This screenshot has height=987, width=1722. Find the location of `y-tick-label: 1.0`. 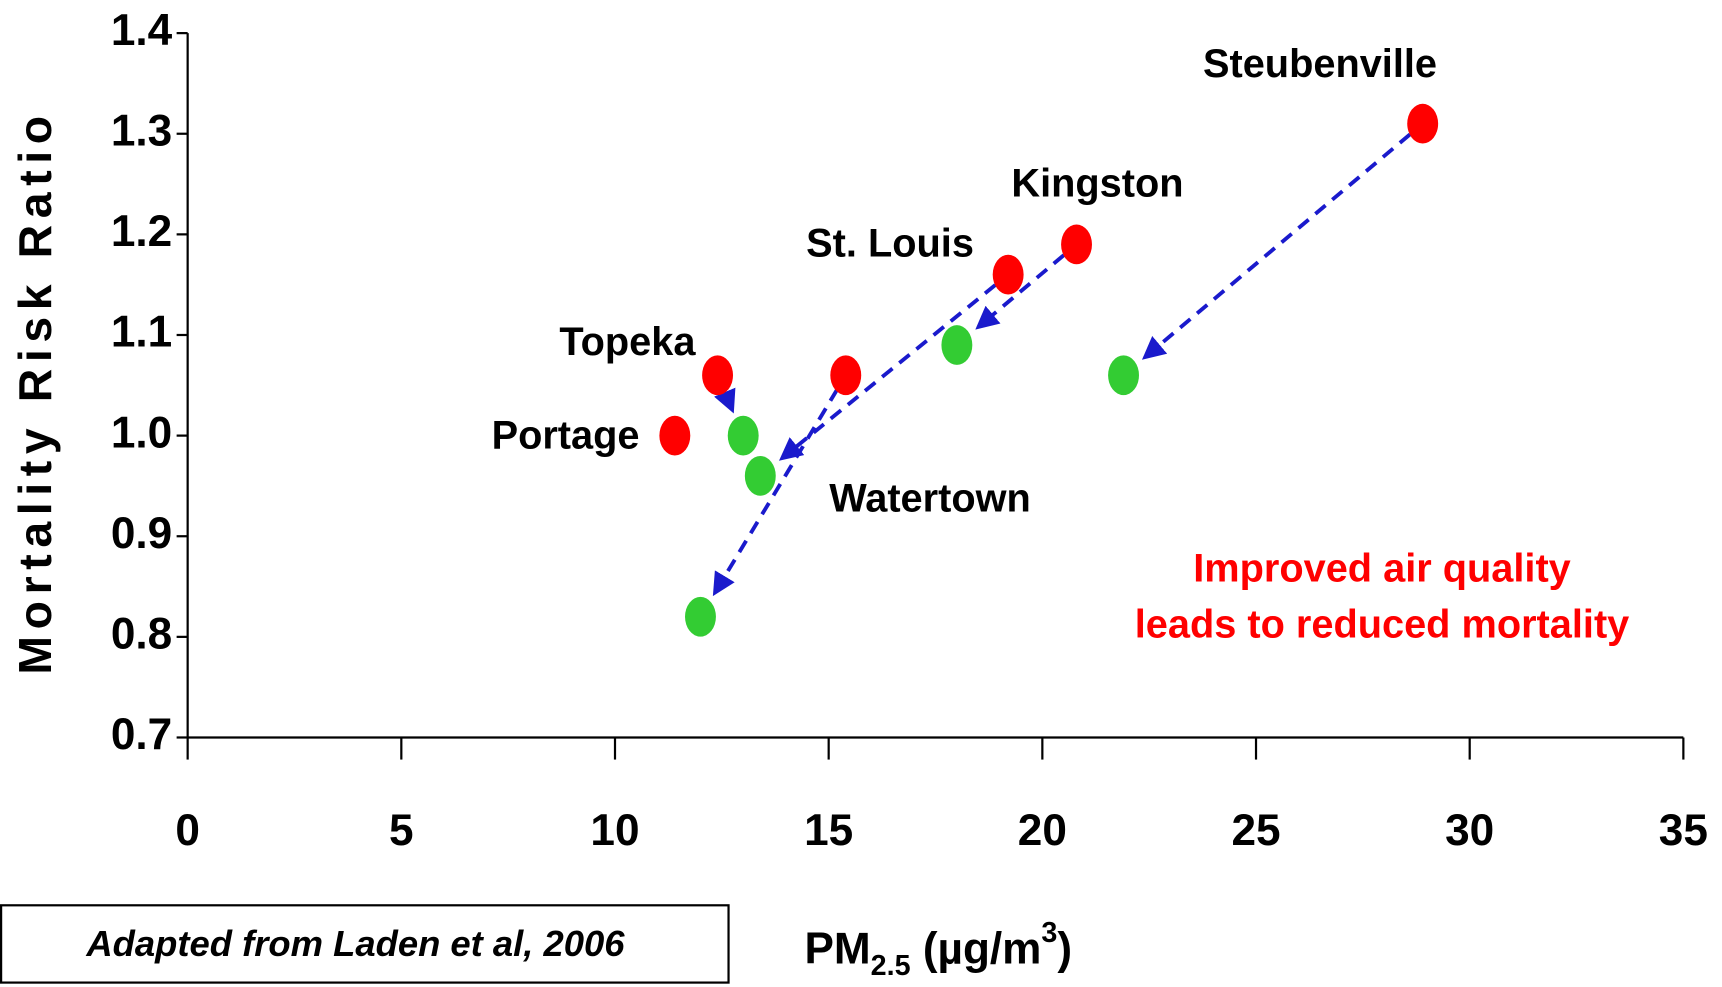

y-tick-label: 1.0 is located at coordinates (141, 432).